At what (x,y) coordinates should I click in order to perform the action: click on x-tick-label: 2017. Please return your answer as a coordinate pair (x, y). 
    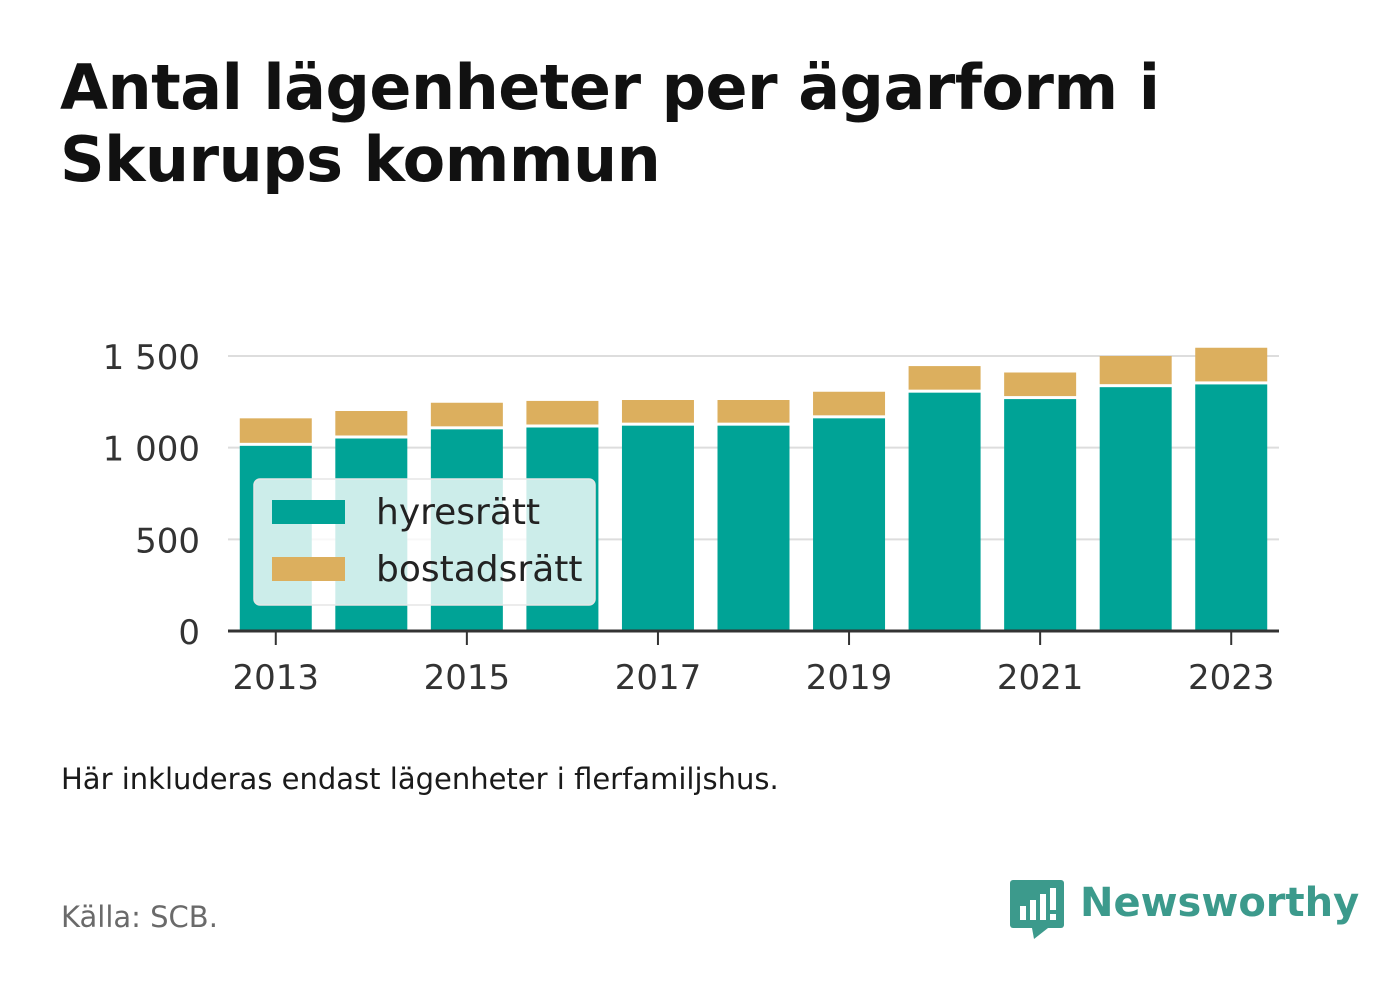
    Looking at the image, I should click on (658, 678).